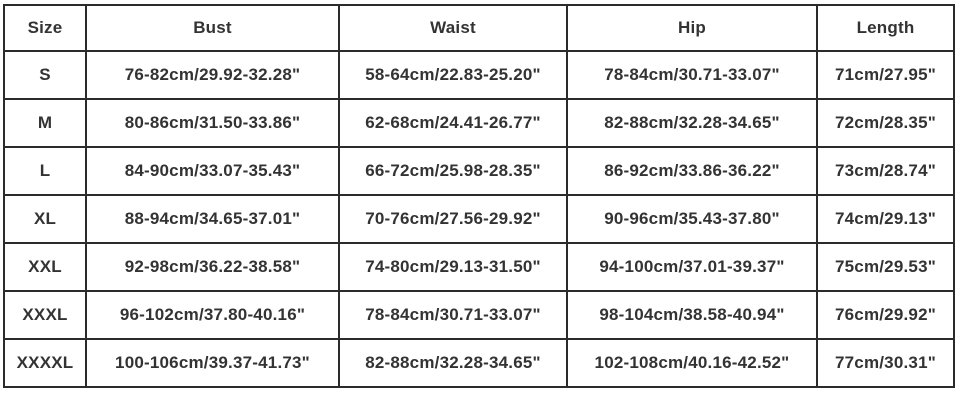  Describe the element at coordinates (45, 363) in the screenshot. I see `size-cell: XXXXL` at that location.